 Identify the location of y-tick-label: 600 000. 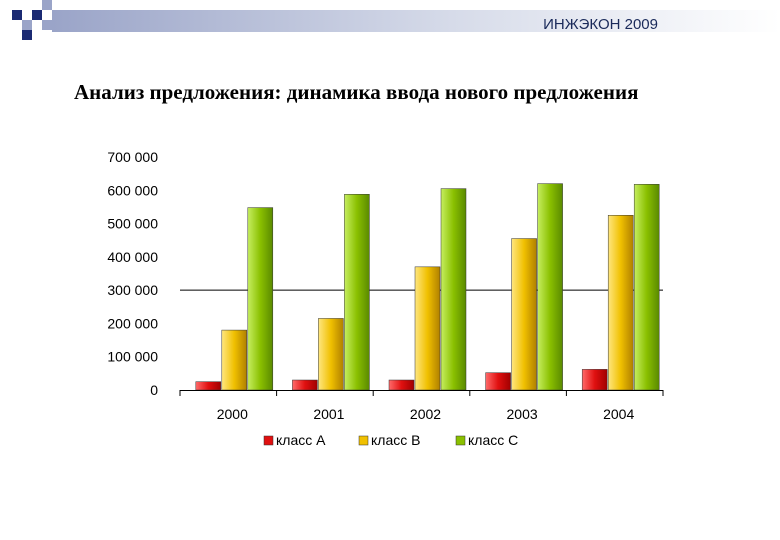
(132, 190).